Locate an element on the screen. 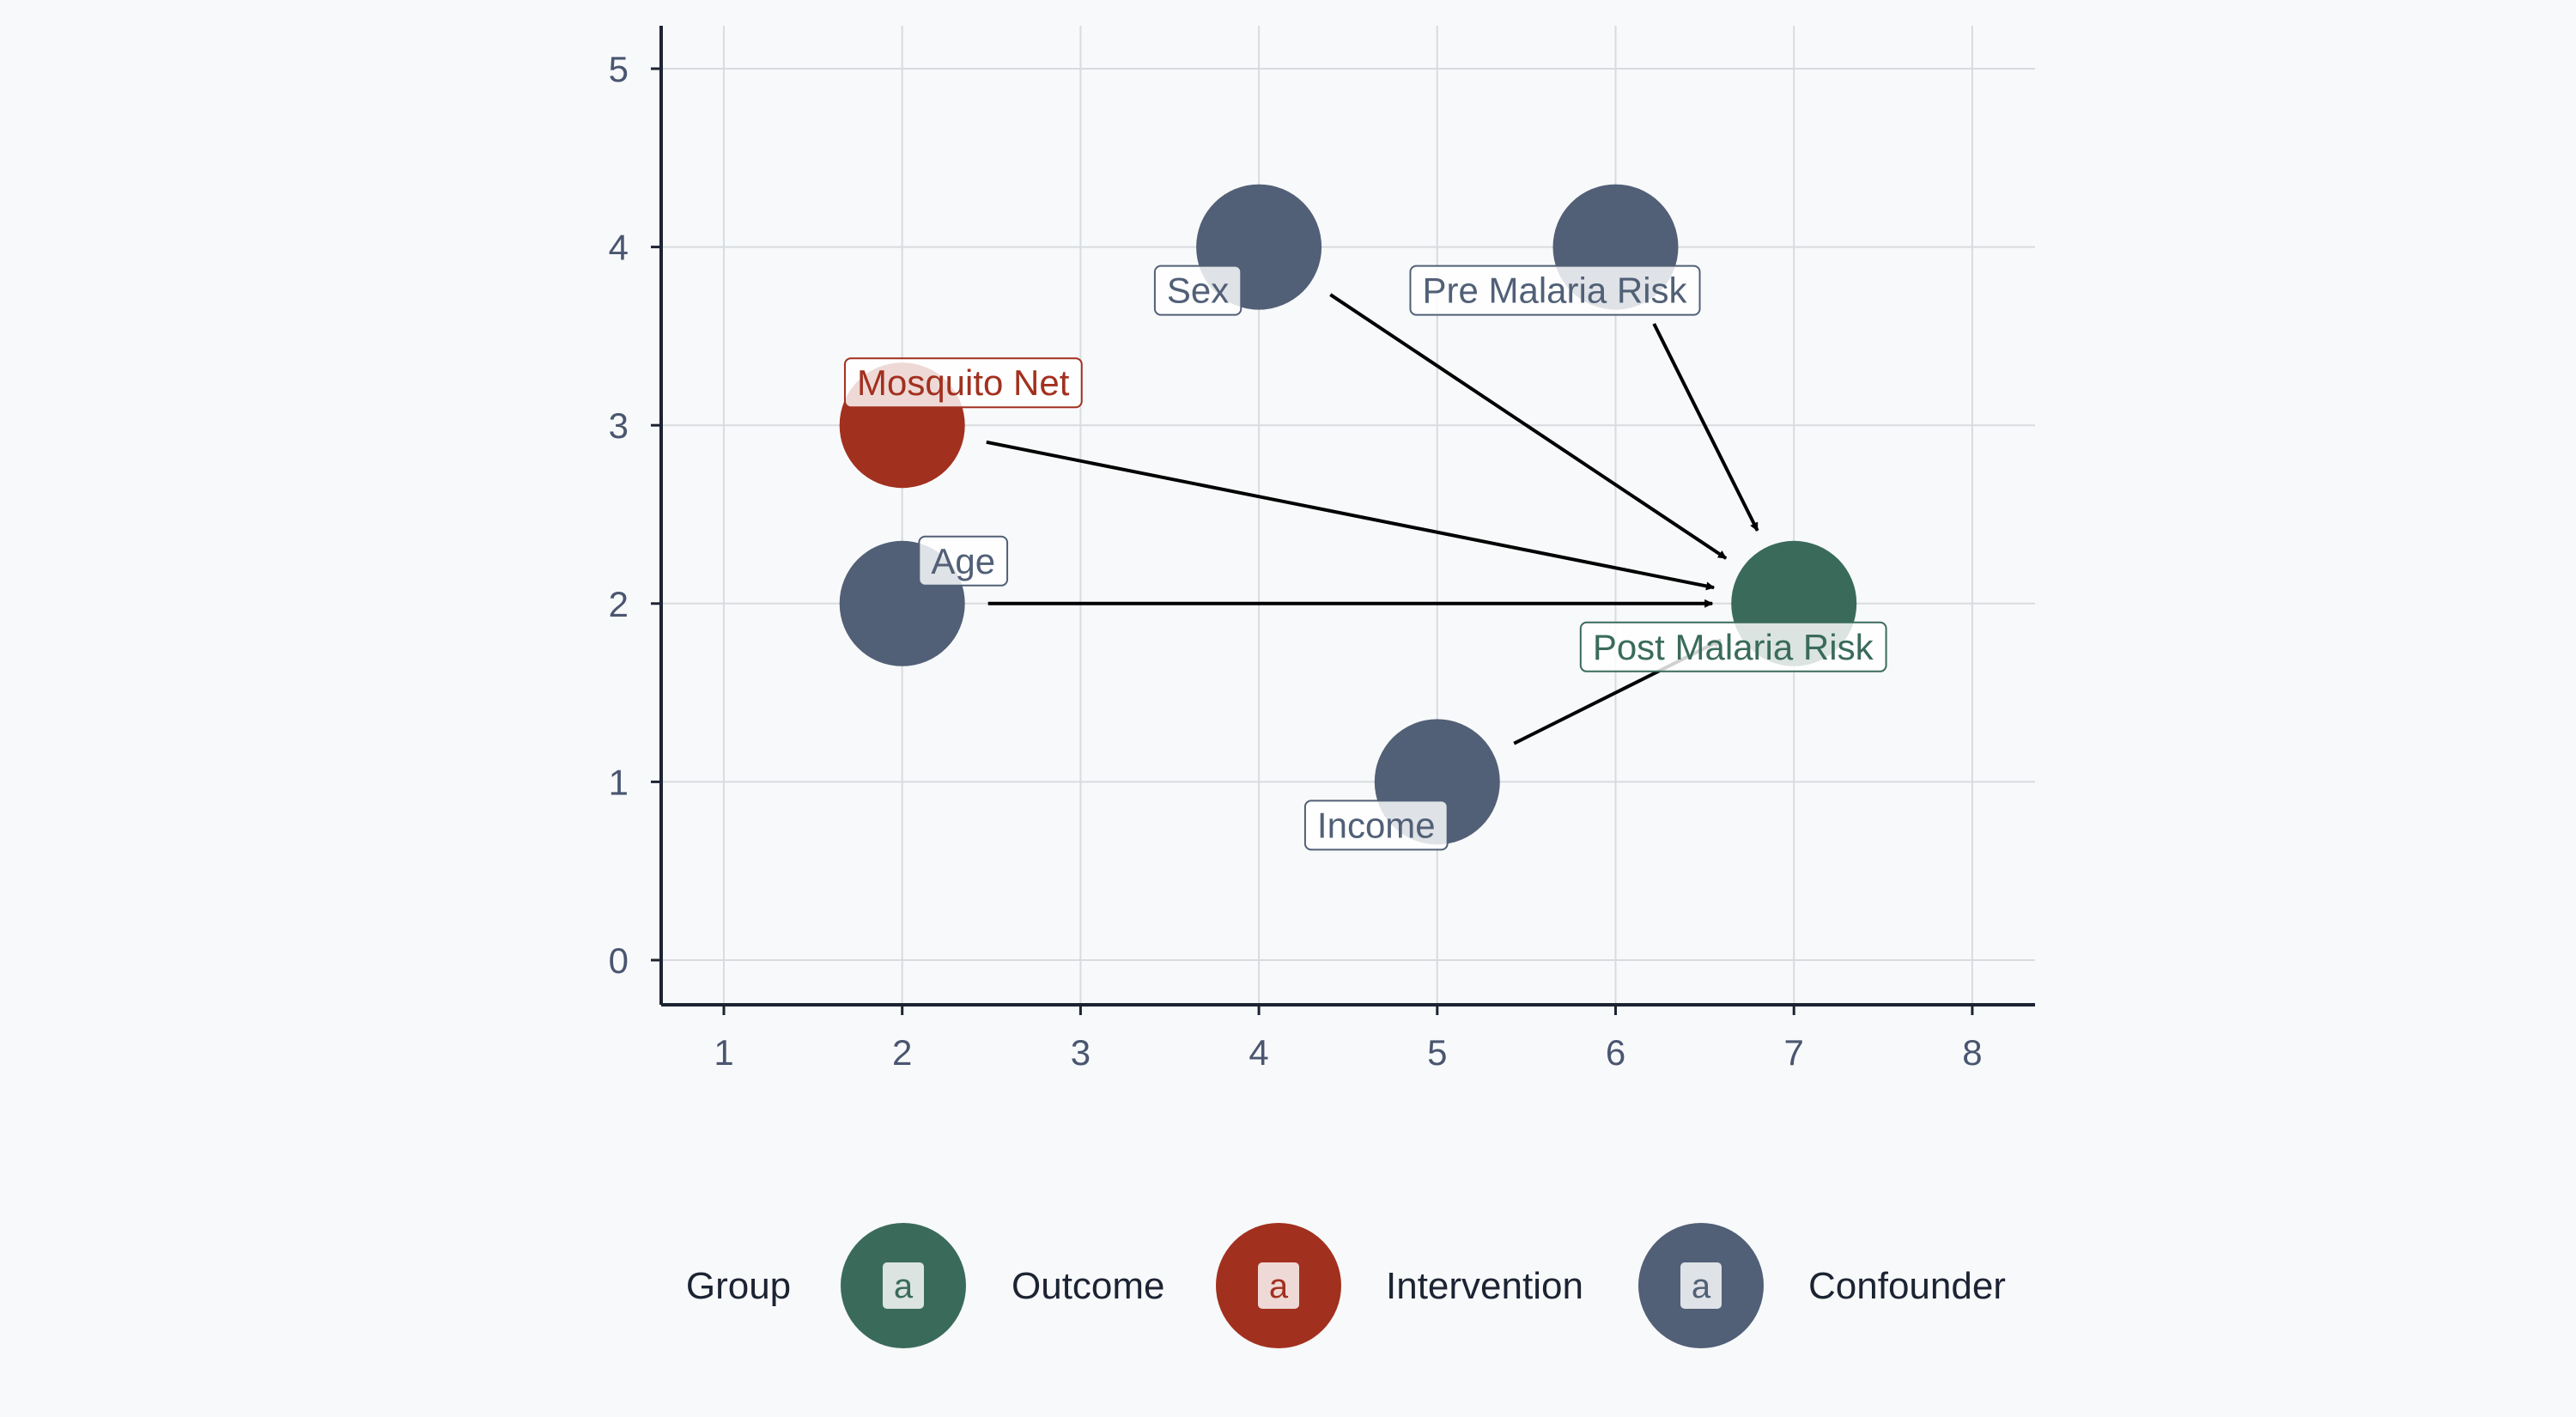 This screenshot has height=1417, width=2576. node-label-income: Income is located at coordinates (1376, 825).